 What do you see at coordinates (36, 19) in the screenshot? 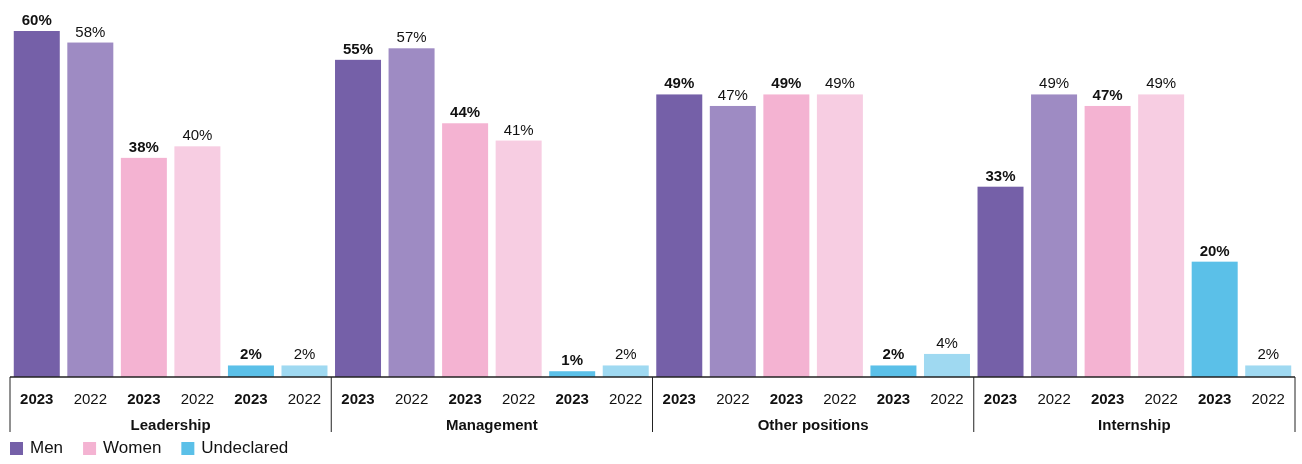
I see `data-label: 60%` at bounding box center [36, 19].